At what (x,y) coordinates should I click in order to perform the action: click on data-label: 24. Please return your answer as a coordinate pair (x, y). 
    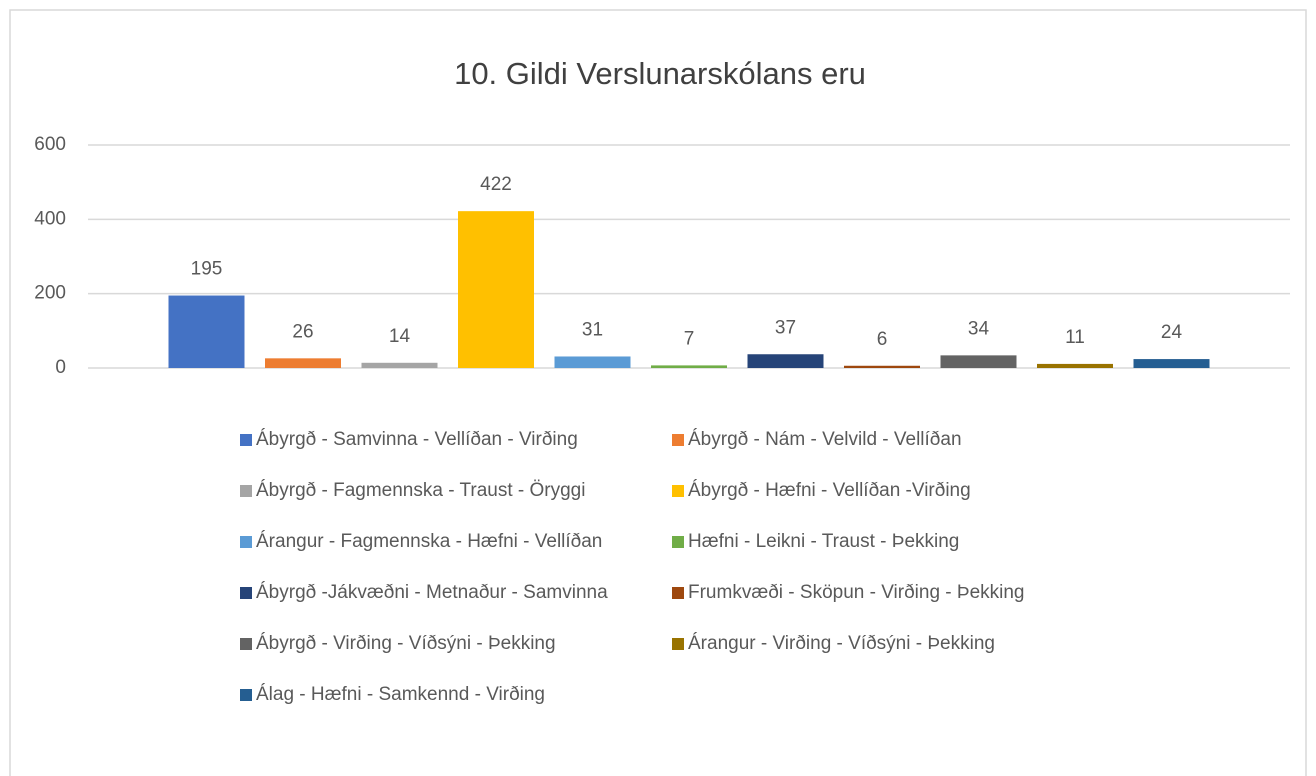
    Looking at the image, I should click on (1172, 332).